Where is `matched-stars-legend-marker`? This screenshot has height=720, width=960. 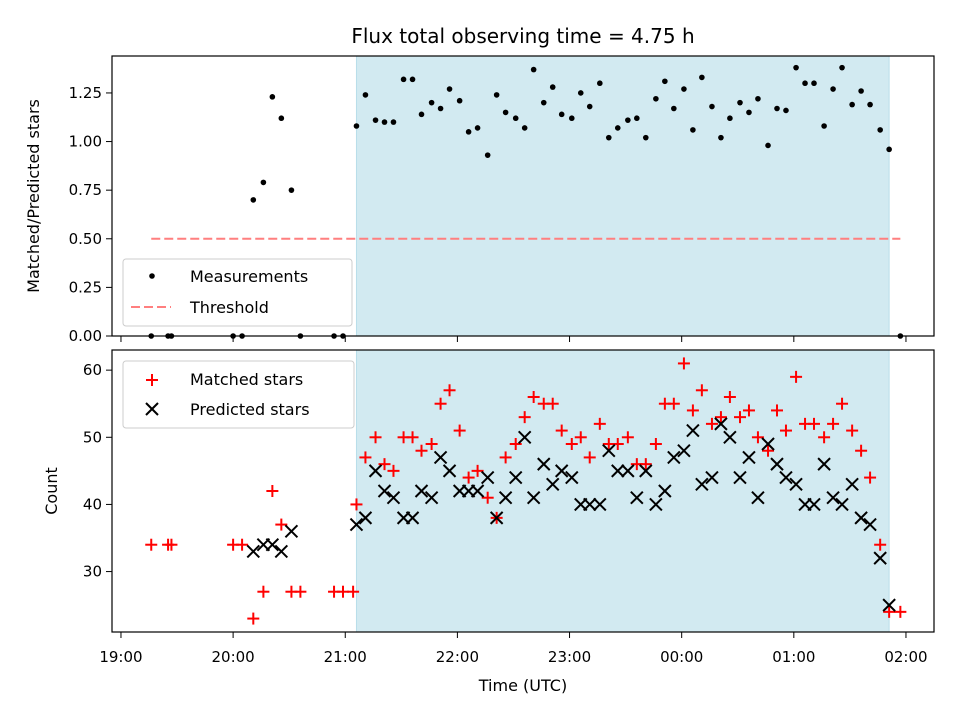 matched-stars-legend-marker is located at coordinates (152, 380).